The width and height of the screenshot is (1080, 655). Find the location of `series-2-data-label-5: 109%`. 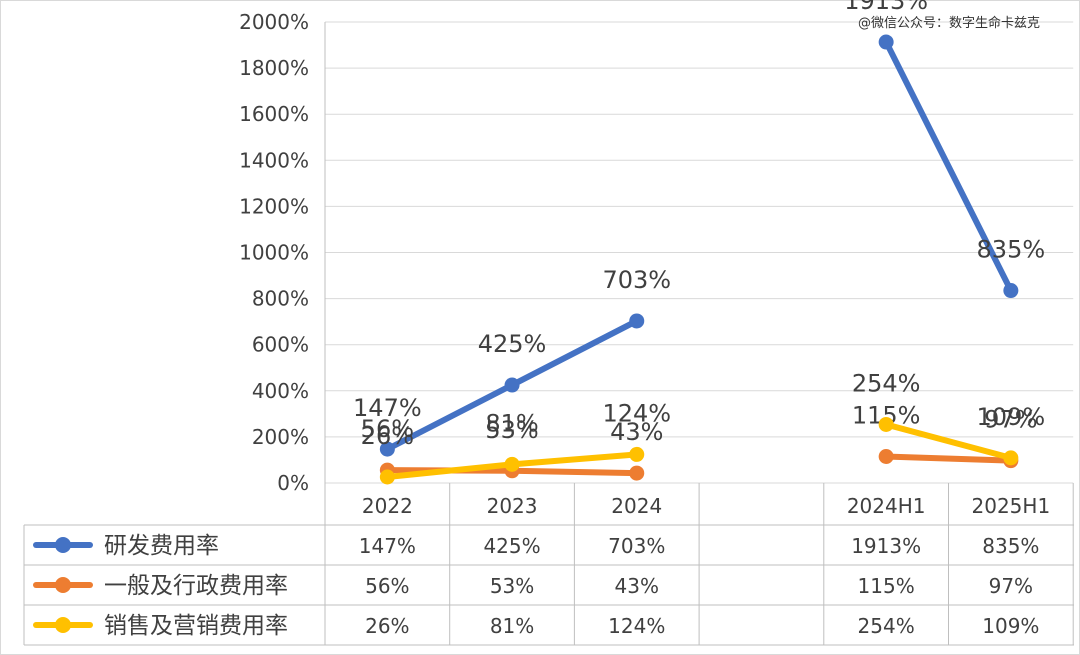

series-2-data-label-5: 109% is located at coordinates (1011, 417).